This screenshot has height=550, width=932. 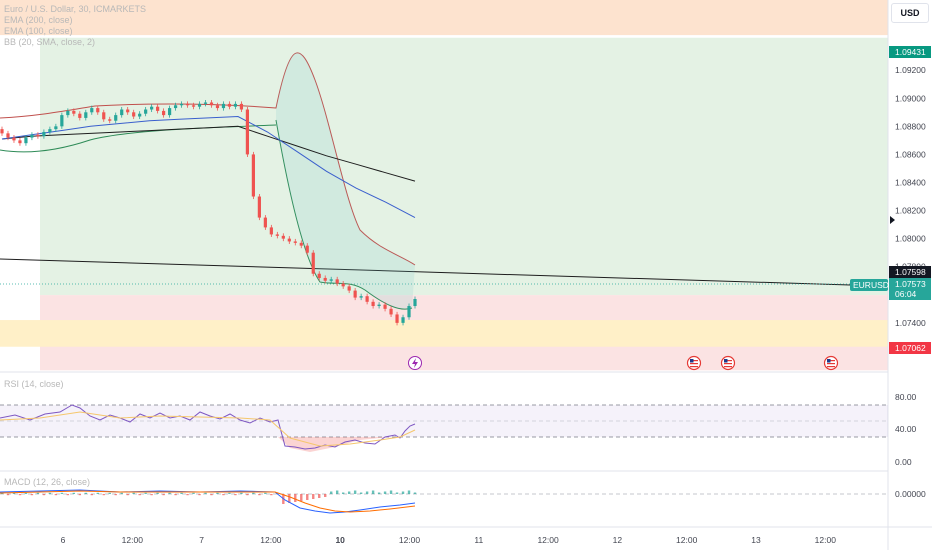 What do you see at coordinates (910, 52) in the screenshot?
I see `tp-price-badge` at bounding box center [910, 52].